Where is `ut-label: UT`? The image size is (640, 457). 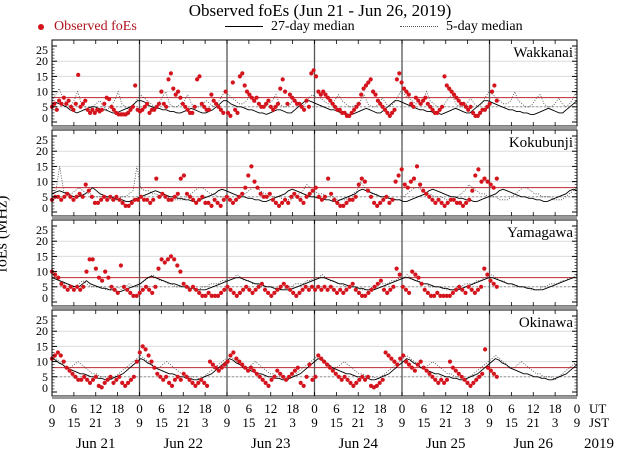 ut-label: UT is located at coordinates (597, 408).